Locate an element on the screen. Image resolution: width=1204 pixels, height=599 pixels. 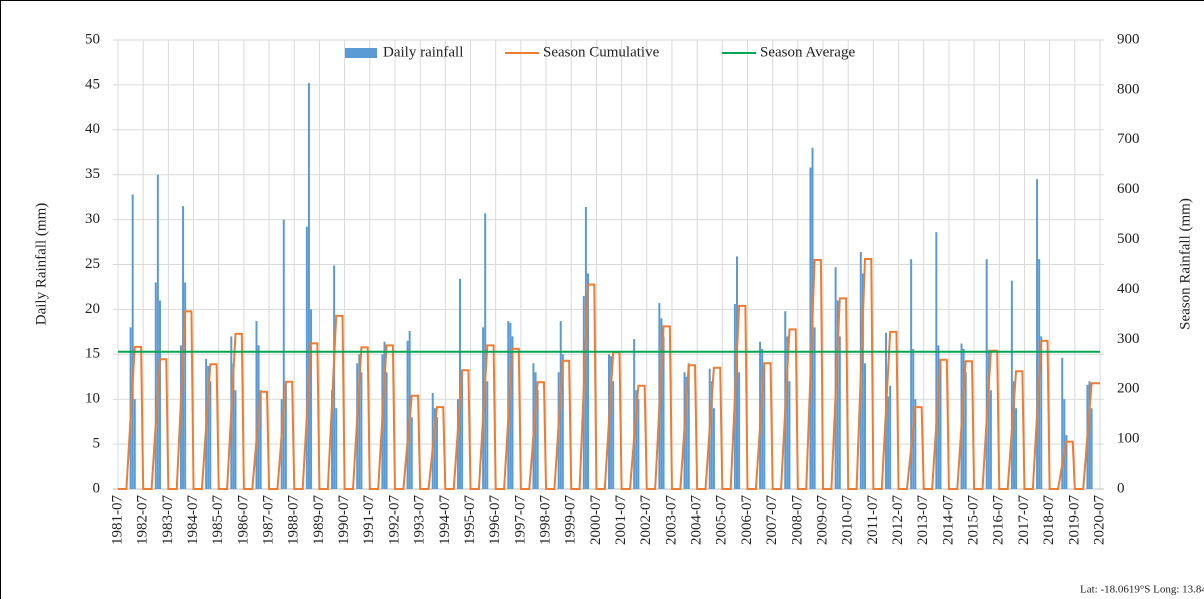
y2-tick-label: 500 is located at coordinates (1128, 239).